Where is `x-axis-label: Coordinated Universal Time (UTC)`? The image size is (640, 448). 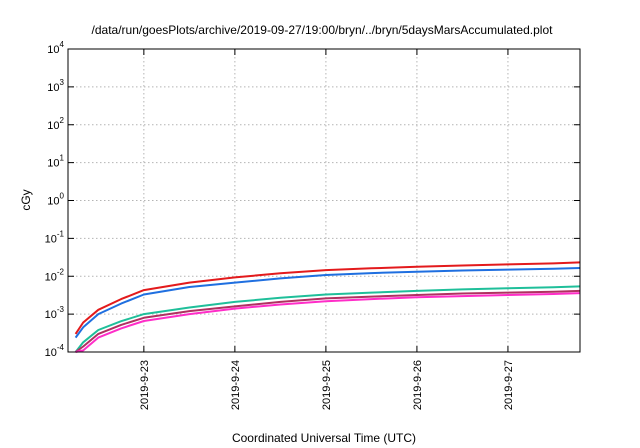 x-axis-label: Coordinated Universal Time (UTC) is located at coordinates (324, 438).